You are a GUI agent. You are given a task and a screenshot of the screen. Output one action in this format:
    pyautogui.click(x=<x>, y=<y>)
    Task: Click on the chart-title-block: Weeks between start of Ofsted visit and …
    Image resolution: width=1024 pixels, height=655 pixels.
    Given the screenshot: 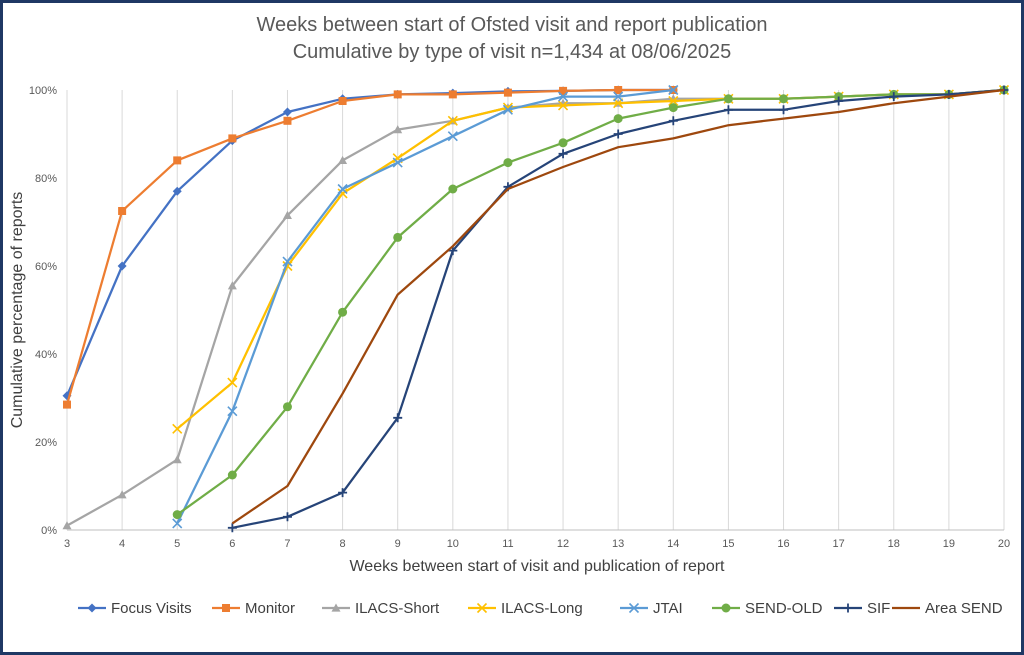 What is the action you would take?
    pyautogui.click(x=512, y=39)
    